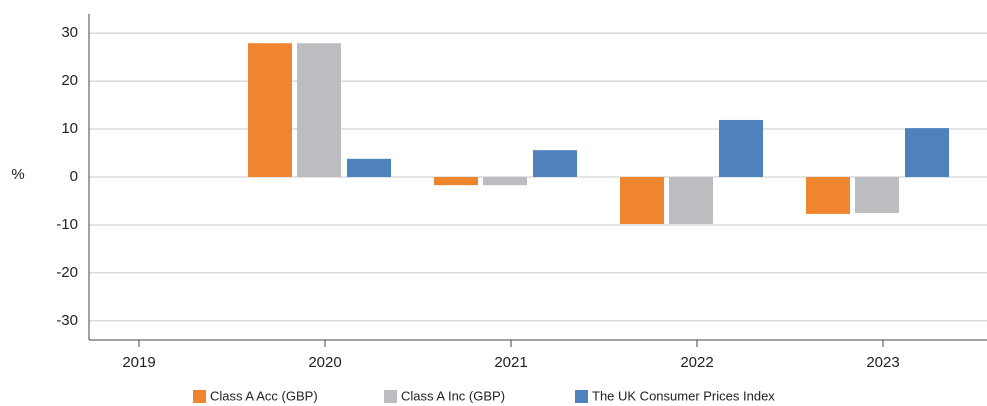  What do you see at coordinates (264, 395) in the screenshot?
I see `legend-label: Class A Acc (GBP)` at bounding box center [264, 395].